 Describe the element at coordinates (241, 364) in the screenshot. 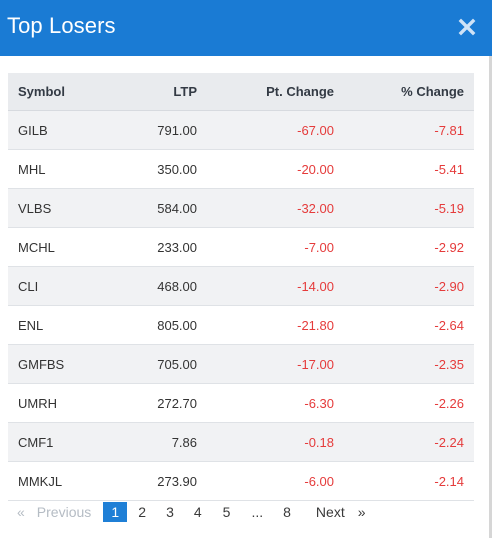

I see `table-row: GMFBS 705.00 -17.00 -2.35` at that location.